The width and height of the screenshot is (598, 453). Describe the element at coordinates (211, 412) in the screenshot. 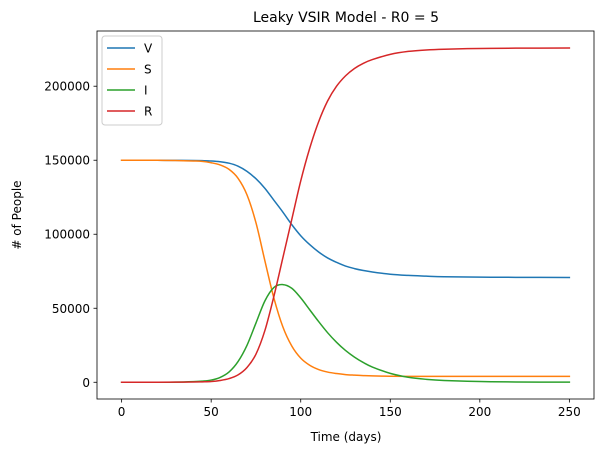

I see `x-tick-label: 50` at that location.